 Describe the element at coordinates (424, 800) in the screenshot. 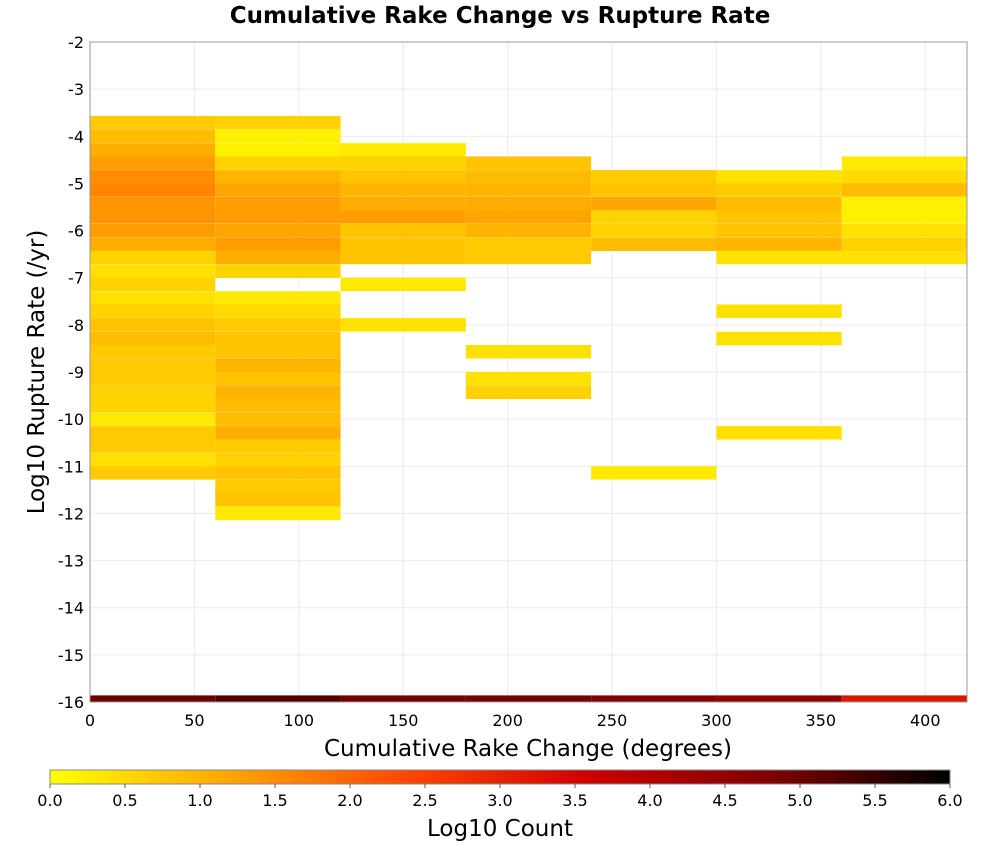

I see `colorbar-tick-label: 2.5` at that location.